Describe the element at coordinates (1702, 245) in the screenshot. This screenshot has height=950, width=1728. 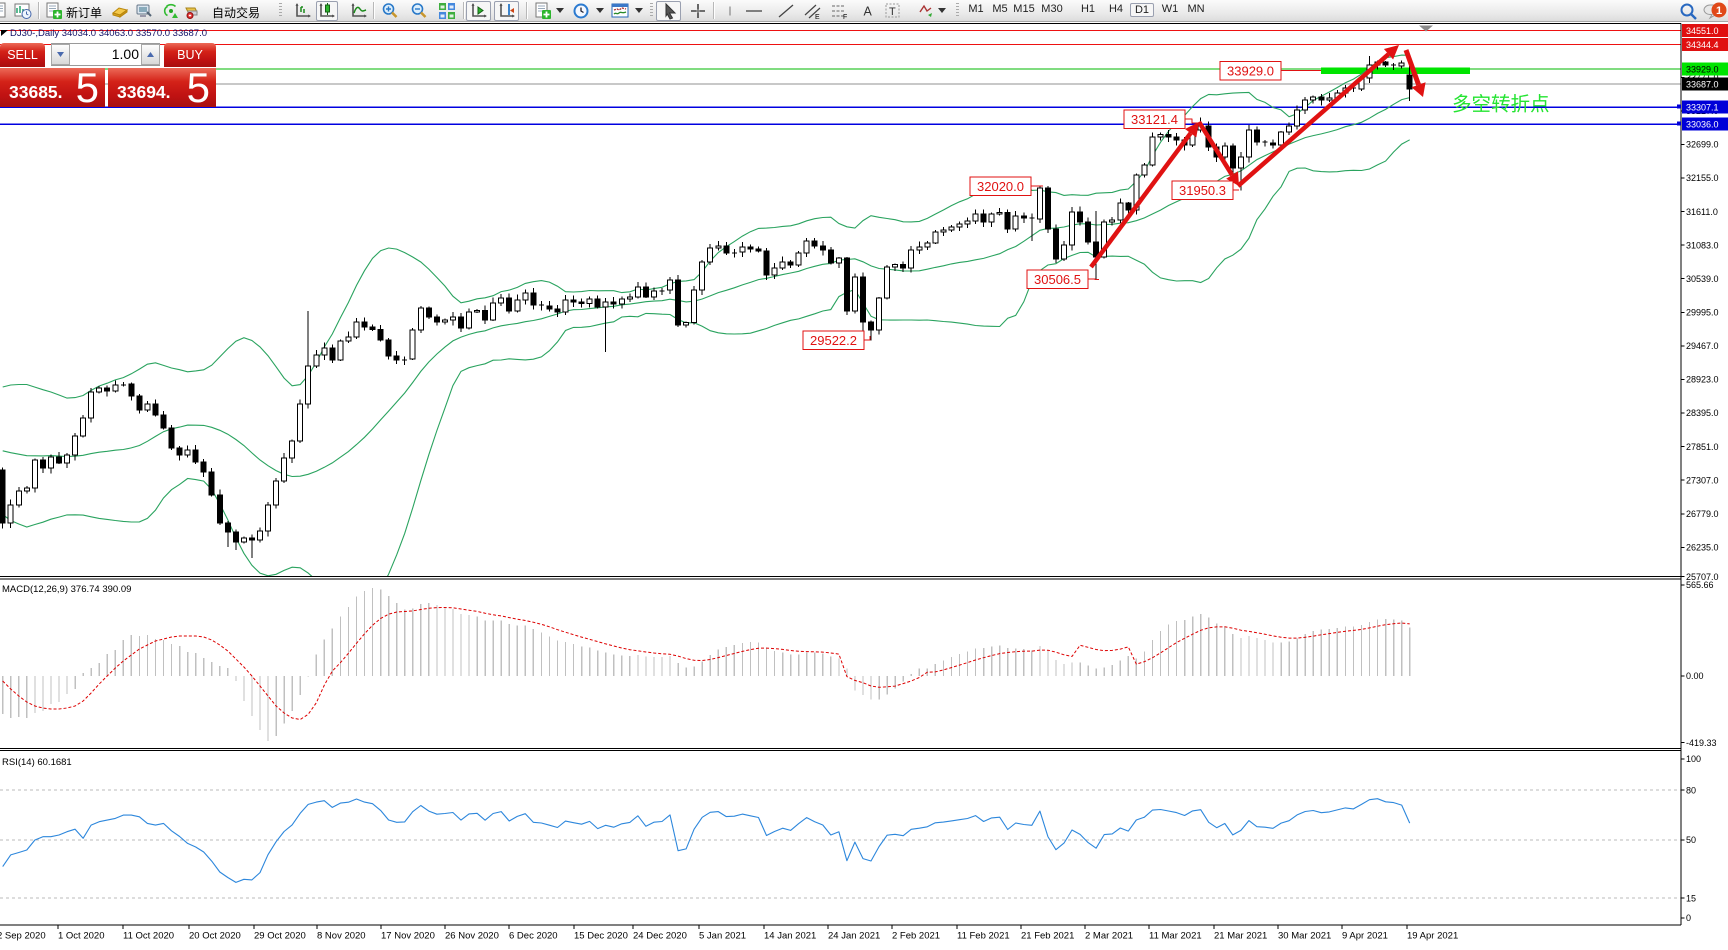
I see `svg-text: 31083.0` at that location.